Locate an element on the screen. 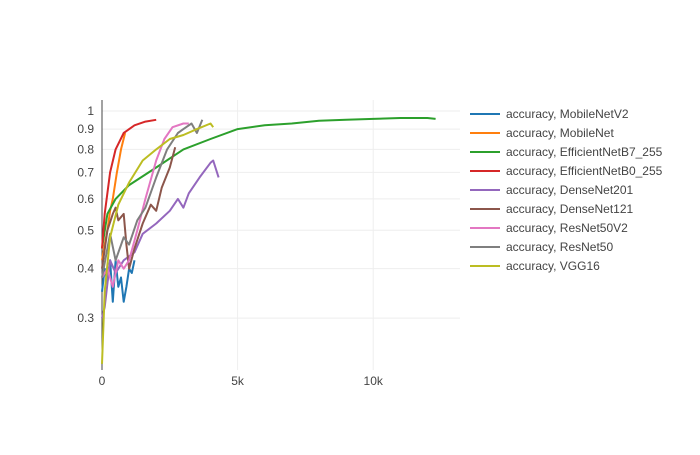 The width and height of the screenshot is (700, 455). x-tick-label: 0 is located at coordinates (102, 381).